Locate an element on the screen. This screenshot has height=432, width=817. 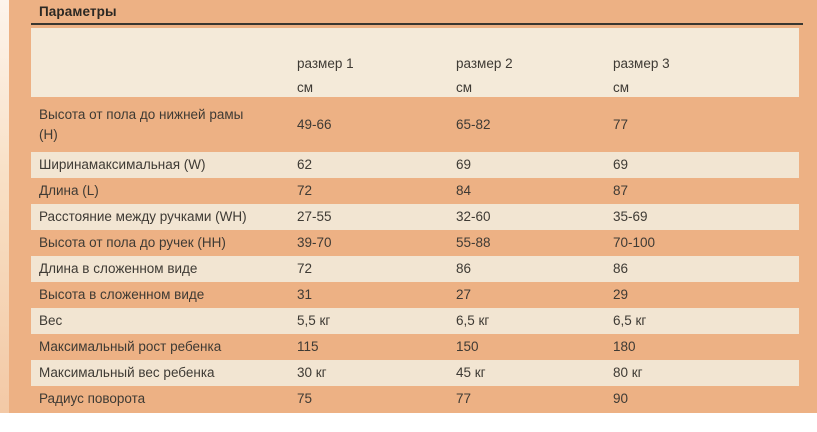
cell-value: 84 is located at coordinates (464, 190).